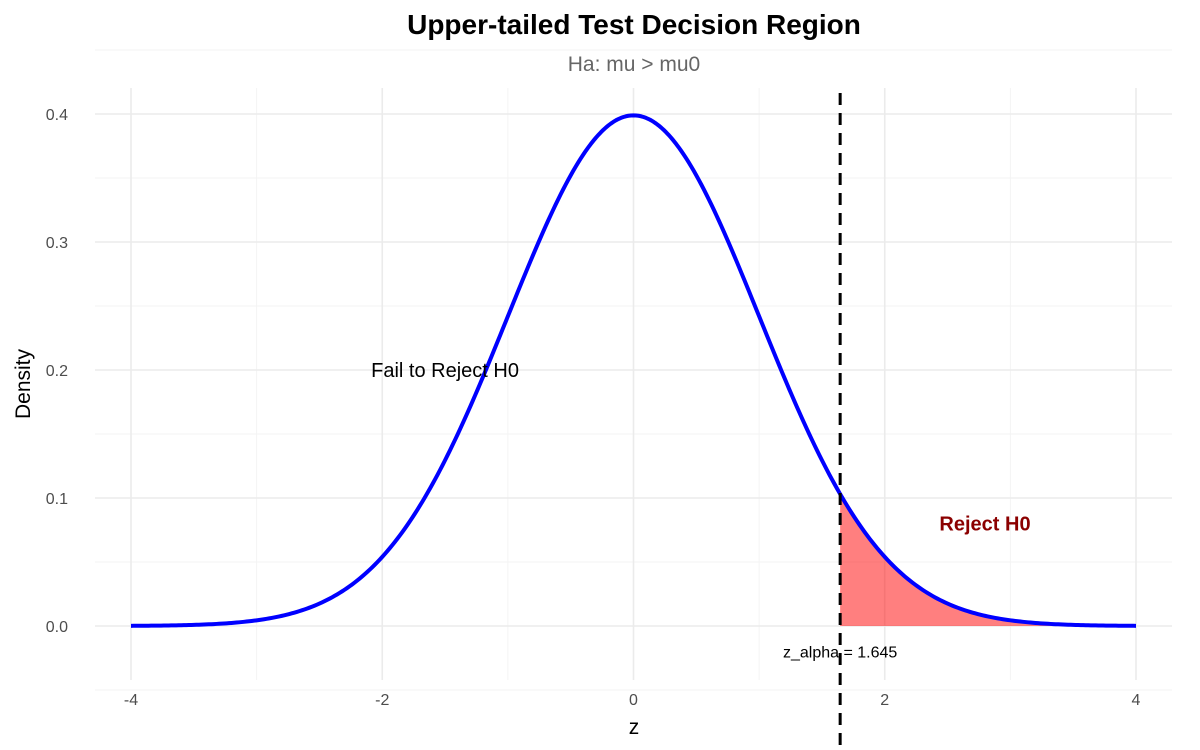 The width and height of the screenshot is (1200, 750). Describe the element at coordinates (57, 243) in the screenshot. I see `y-tick-label: 0.3` at that location.